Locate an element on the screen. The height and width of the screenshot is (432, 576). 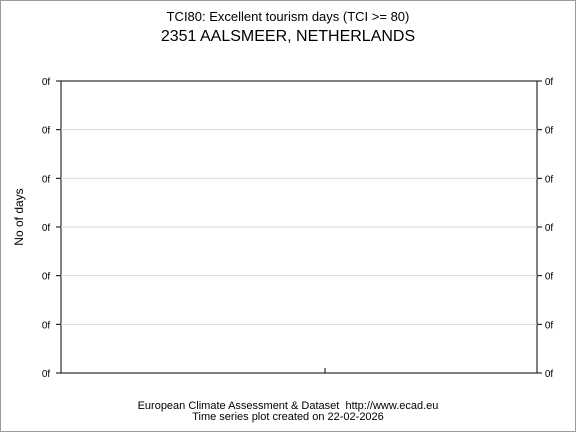
footer-created: Time series plot created on 22-02-2026 is located at coordinates (288, 417).